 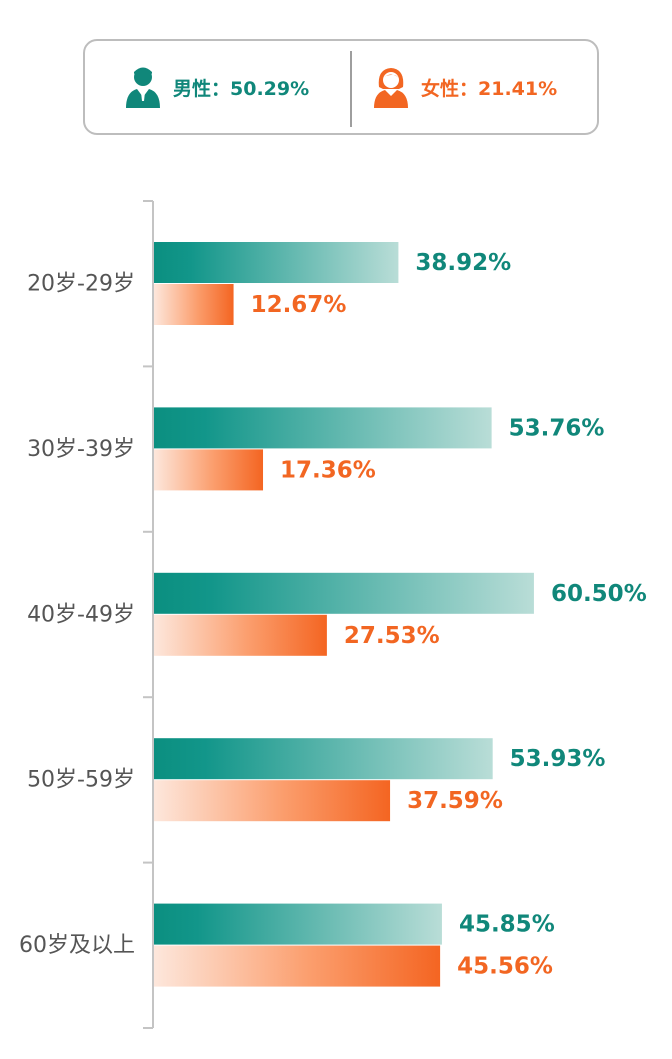 I want to click on legend-divider, so click(x=351, y=89).